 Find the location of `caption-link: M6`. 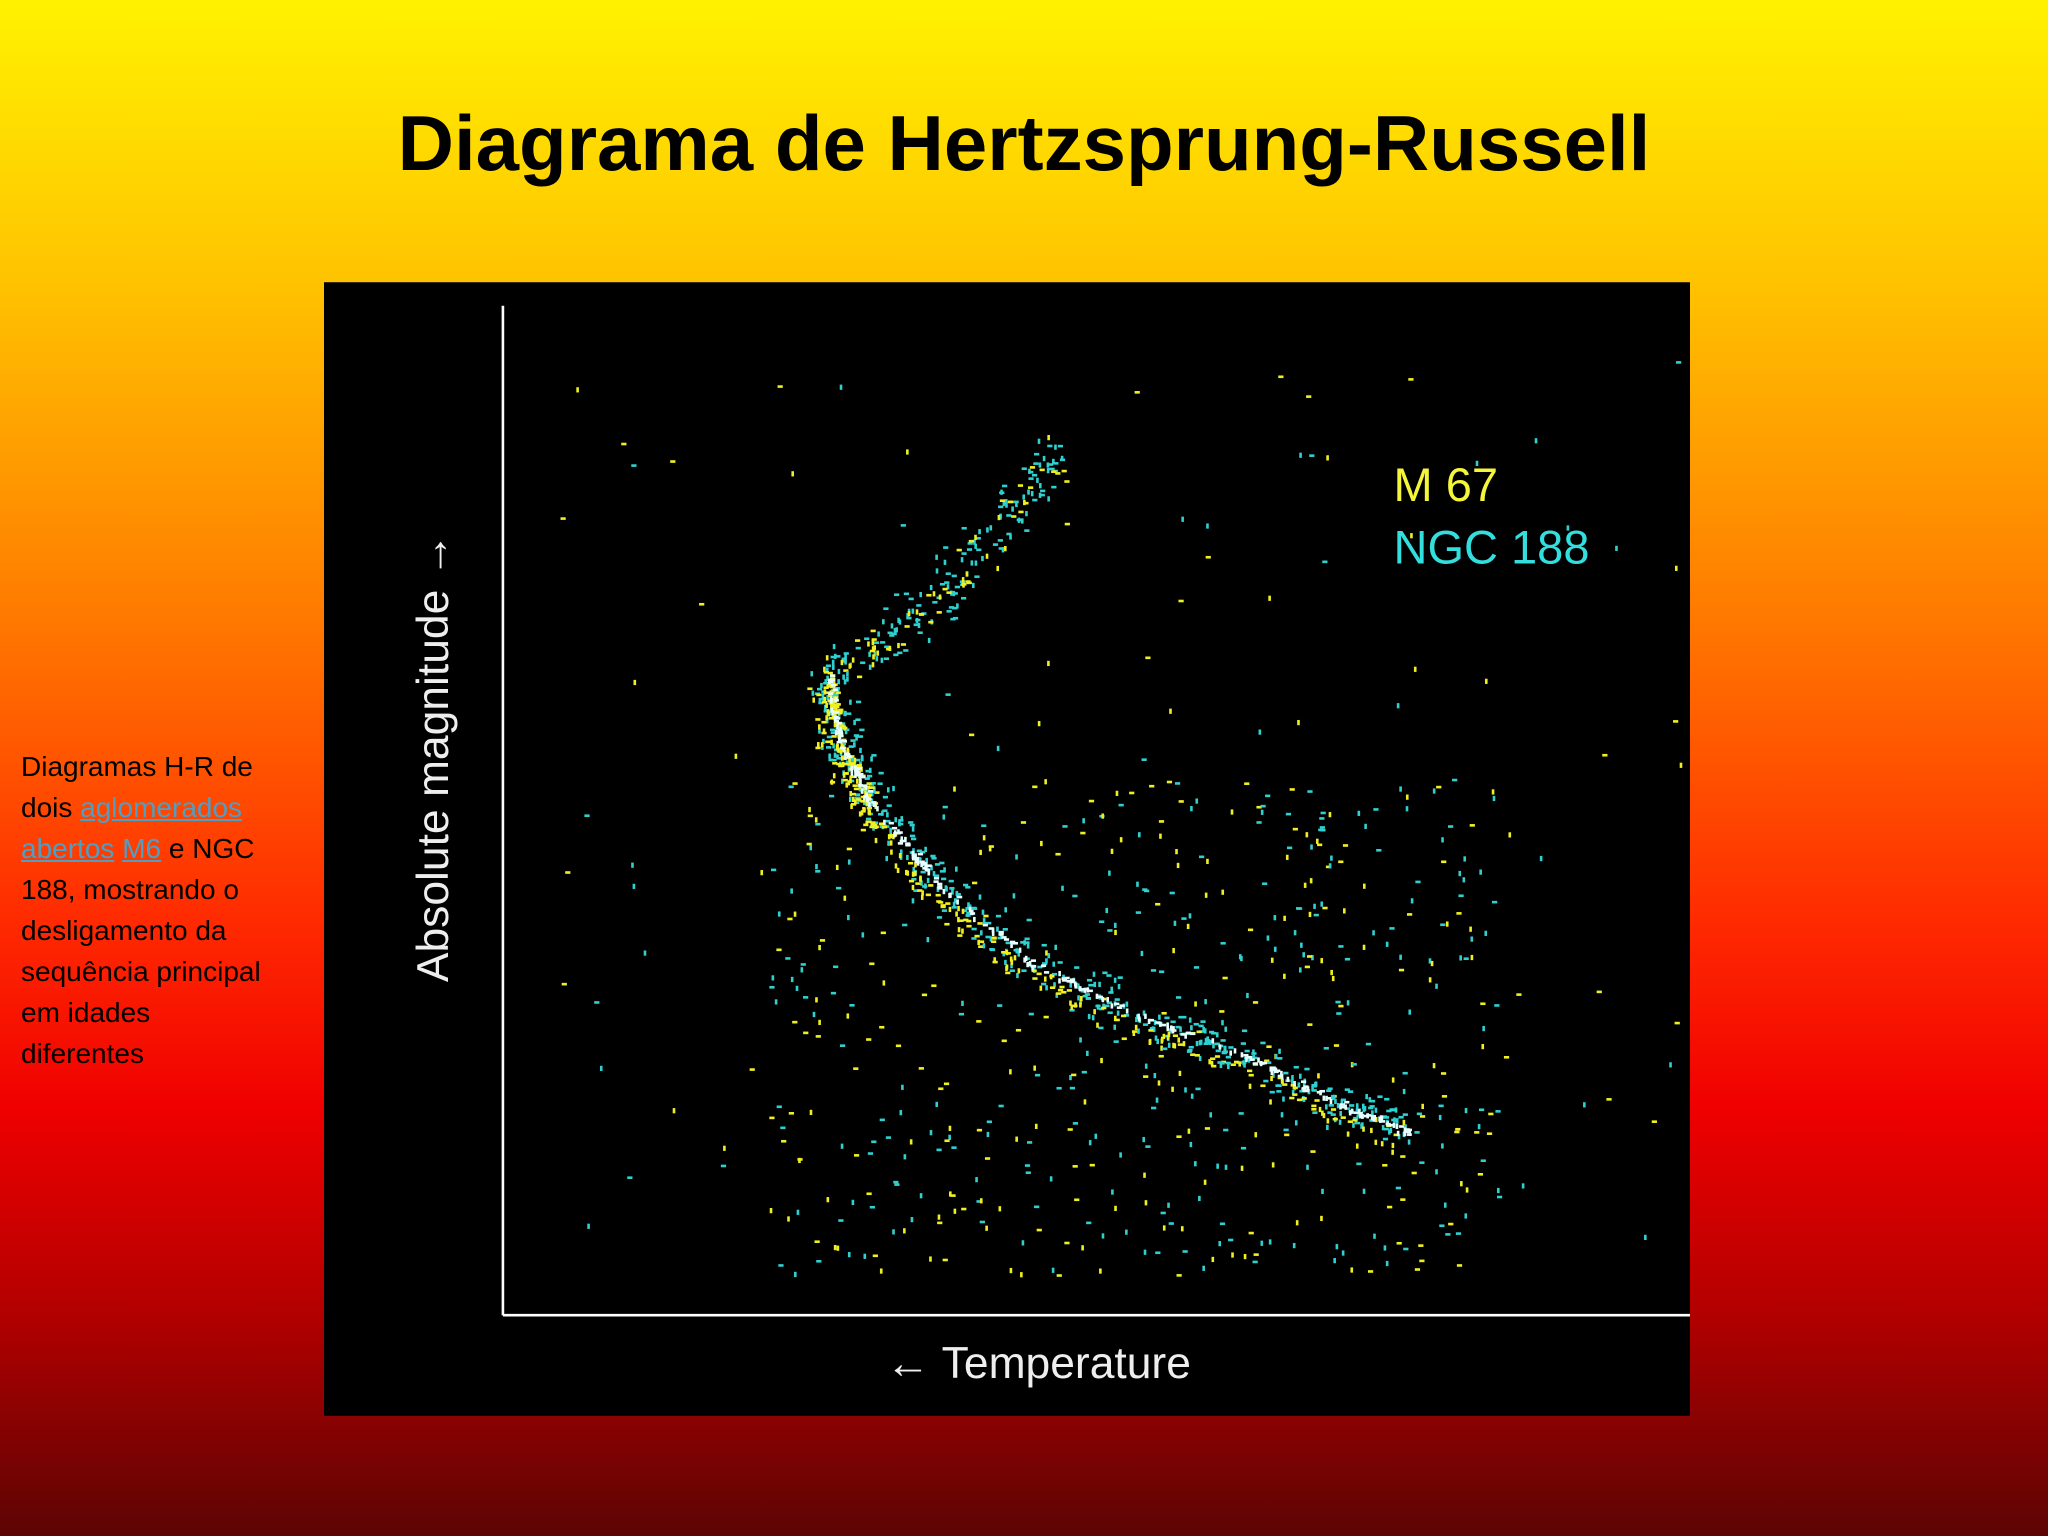

caption-link: M6 is located at coordinates (142, 848).